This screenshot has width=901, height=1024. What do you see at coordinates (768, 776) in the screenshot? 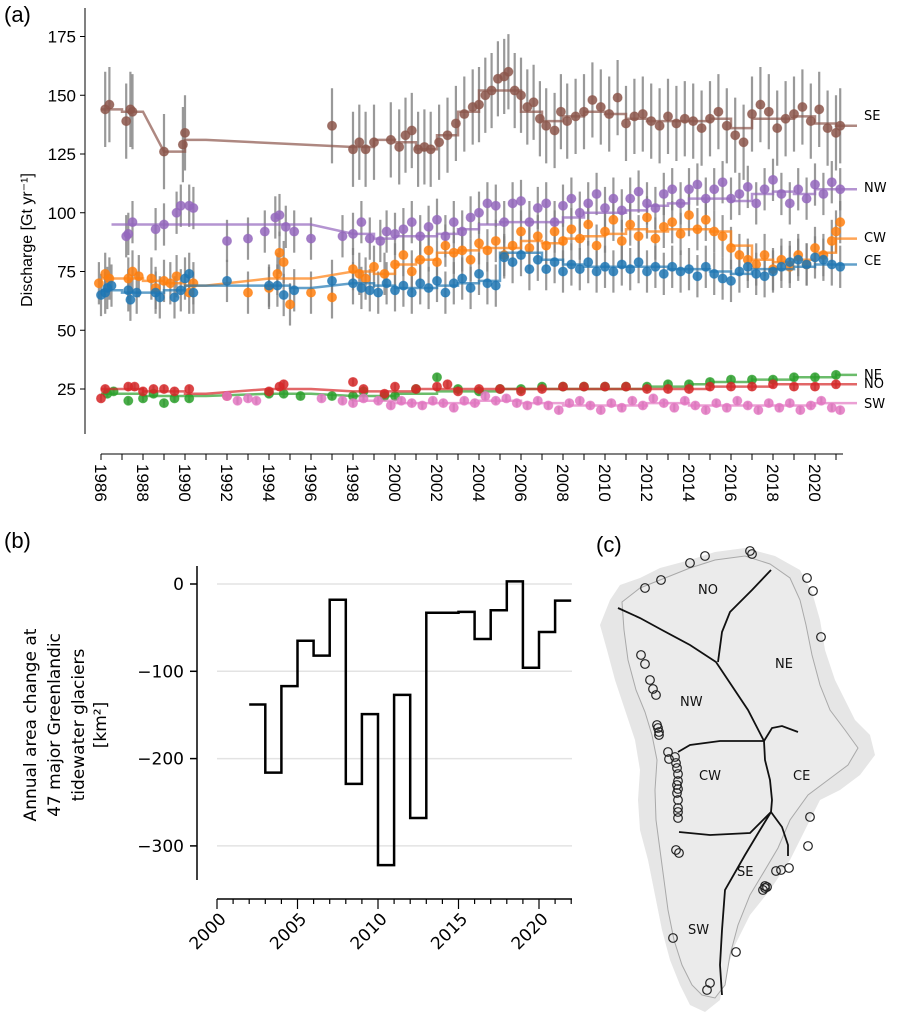
I see `divide-cw-ce` at bounding box center [768, 776].